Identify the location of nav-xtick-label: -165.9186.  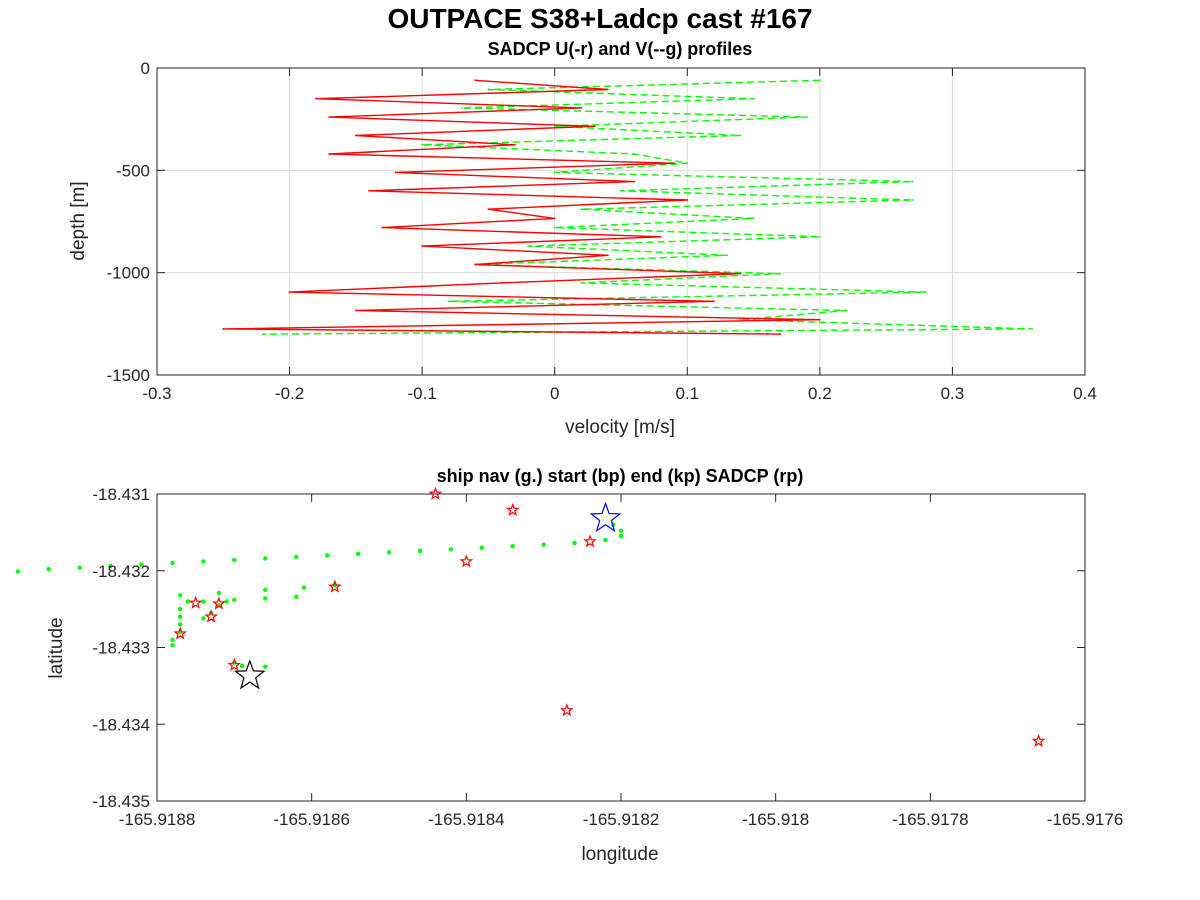
(311, 819).